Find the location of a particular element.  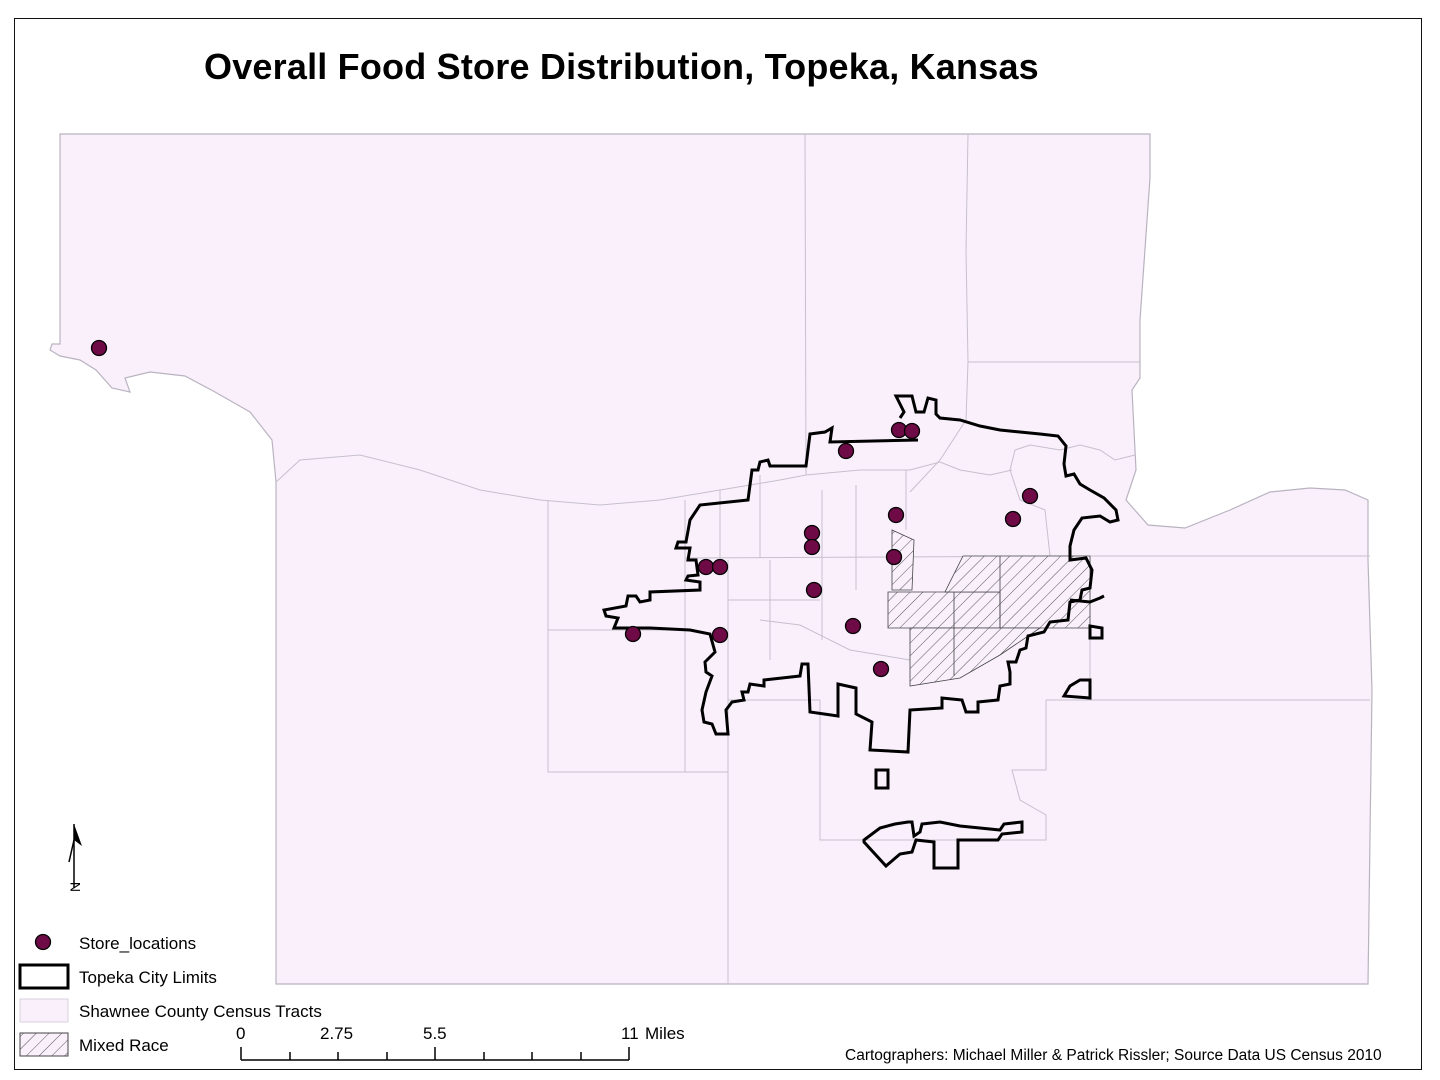

scale-tick-2: 5.5 is located at coordinates (435, 1033).